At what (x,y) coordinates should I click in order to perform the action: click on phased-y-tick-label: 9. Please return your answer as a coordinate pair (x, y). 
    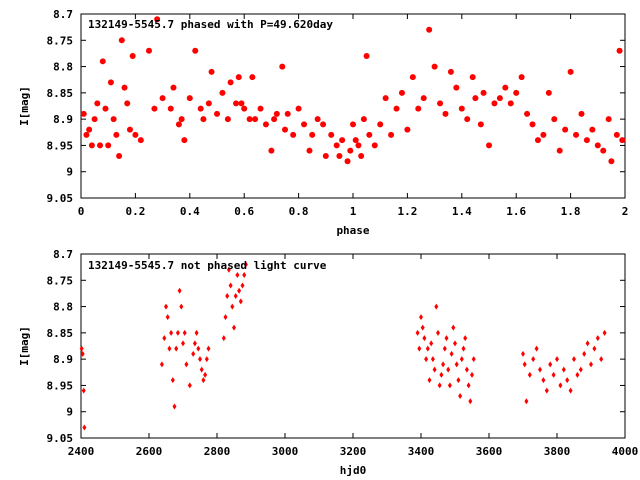
    Looking at the image, I should click on (69, 172).